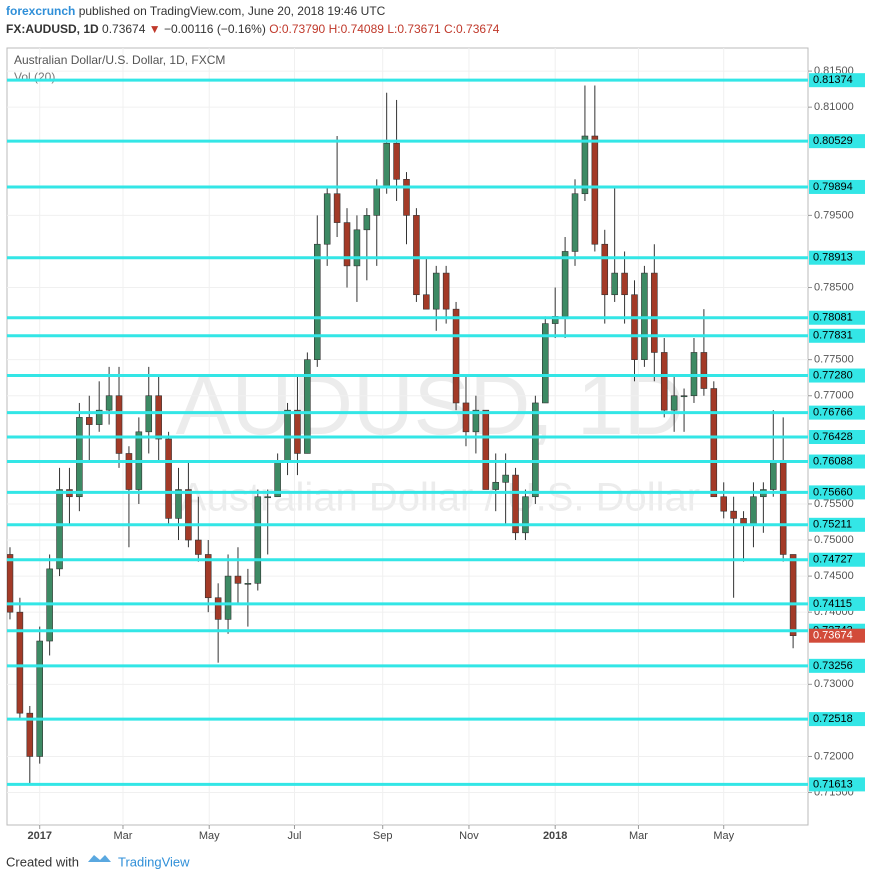 Image resolution: width=872 pixels, height=881 pixels. I want to click on x-tick-label: 2018, so click(555, 836).